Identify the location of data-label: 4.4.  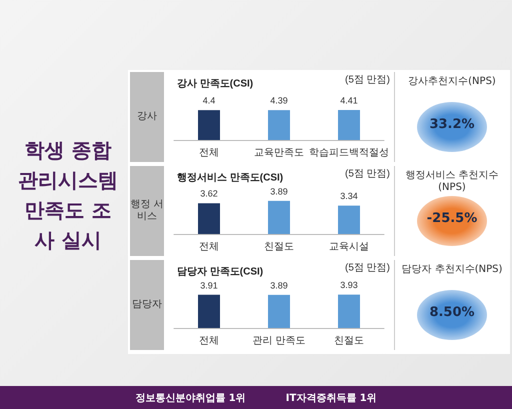
(209, 101).